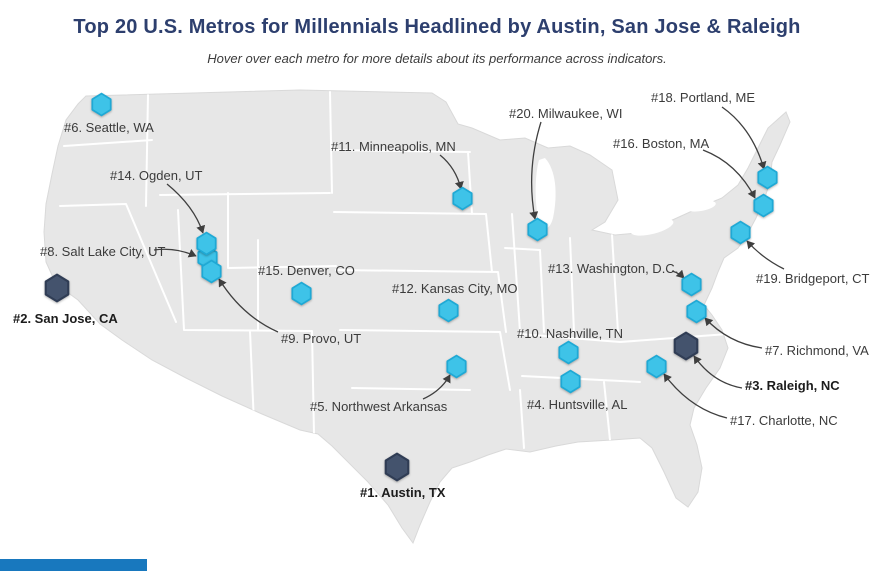 Image resolution: width=874 pixels, height=571 pixels. I want to click on metro-marker-milwaukee-wi, so click(537, 229).